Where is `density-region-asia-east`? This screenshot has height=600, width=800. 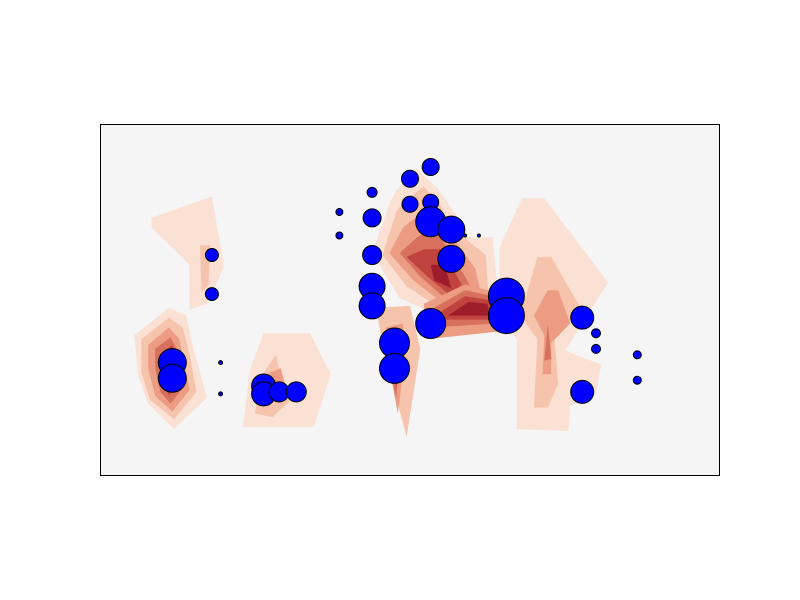
density-region-asia-east is located at coordinates (554, 314).